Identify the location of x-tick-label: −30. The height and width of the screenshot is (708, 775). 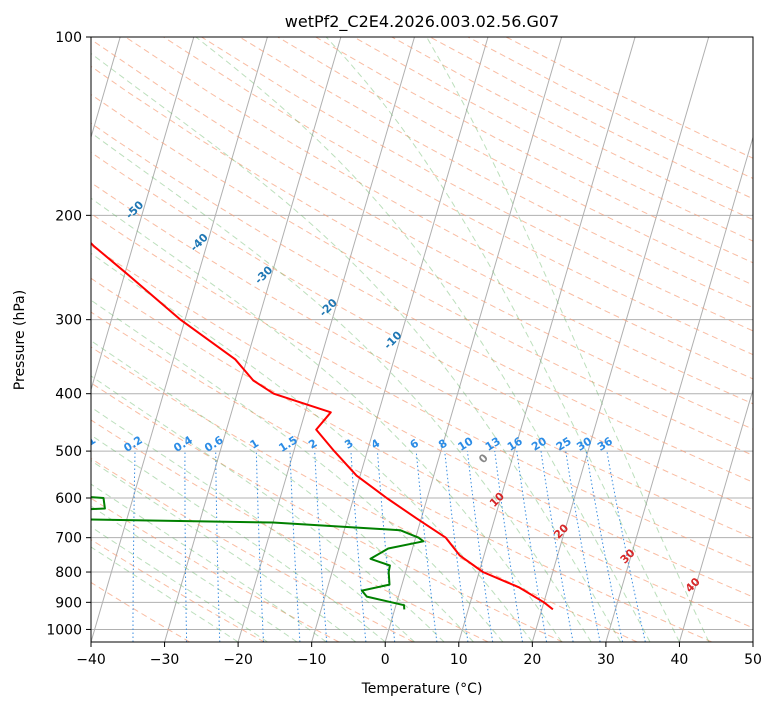
(165, 660).